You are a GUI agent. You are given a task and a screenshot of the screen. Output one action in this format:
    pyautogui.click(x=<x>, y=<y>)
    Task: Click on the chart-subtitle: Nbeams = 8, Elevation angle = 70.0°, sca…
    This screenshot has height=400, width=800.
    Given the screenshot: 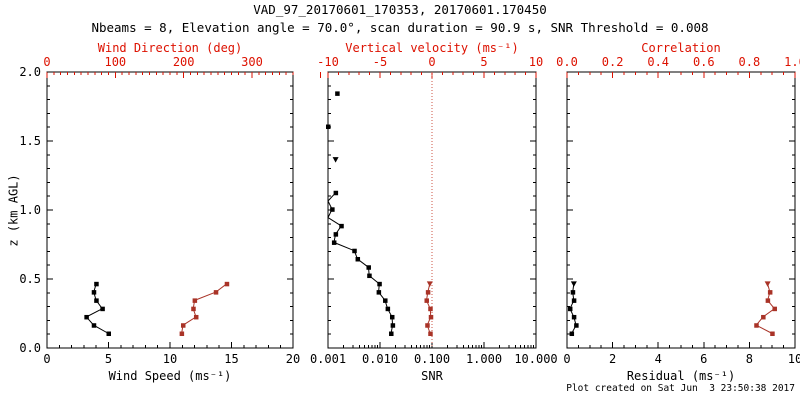 What is the action you would take?
    pyautogui.click(x=400, y=27)
    